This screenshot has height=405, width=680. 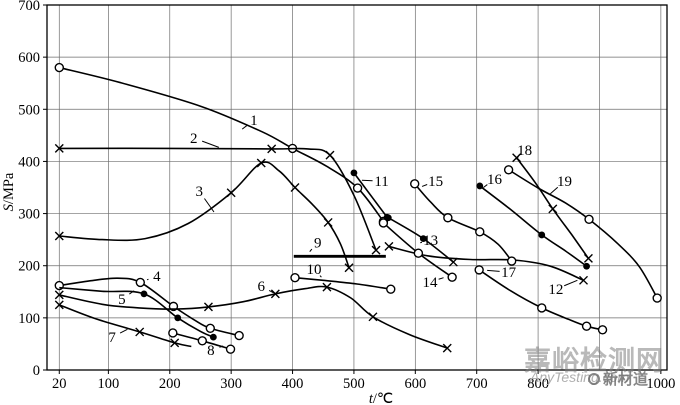 I want to click on y-axis-title: S/MPa, so click(x=9, y=191).